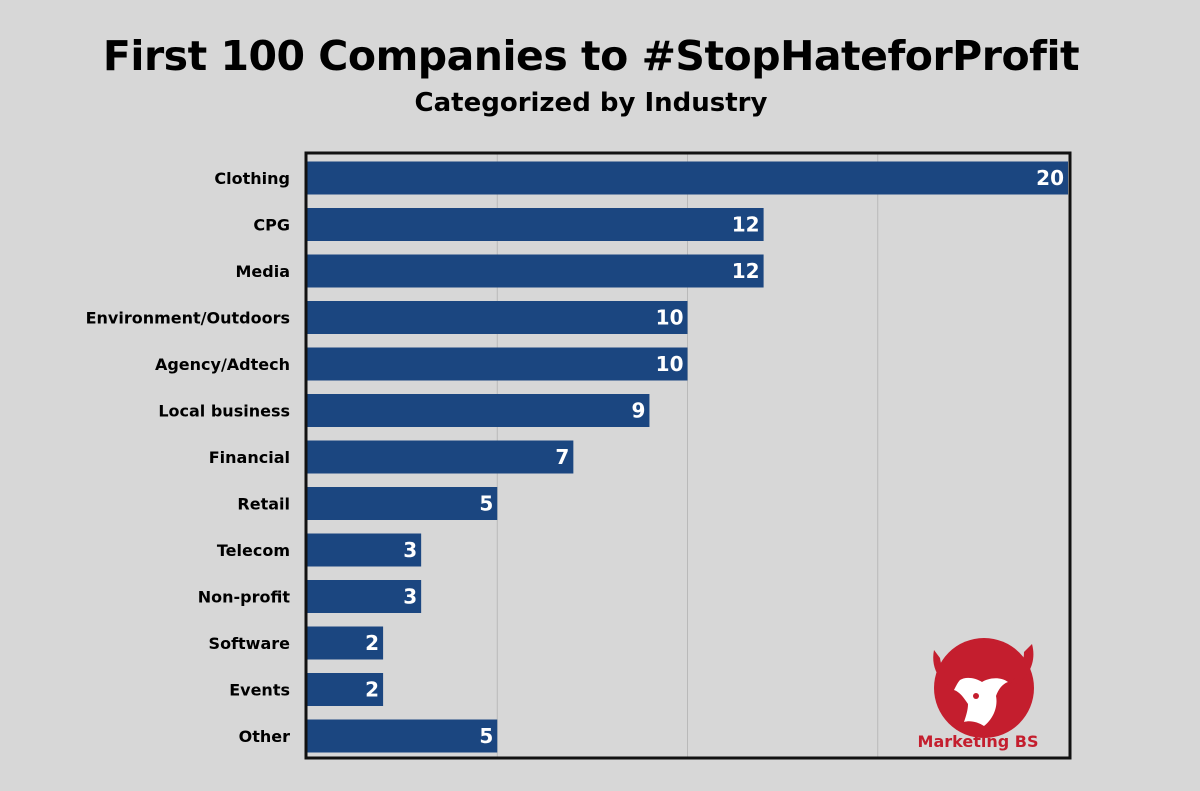 The width and height of the screenshot is (1200, 791). I want to click on data-label: 7, so click(562, 457).